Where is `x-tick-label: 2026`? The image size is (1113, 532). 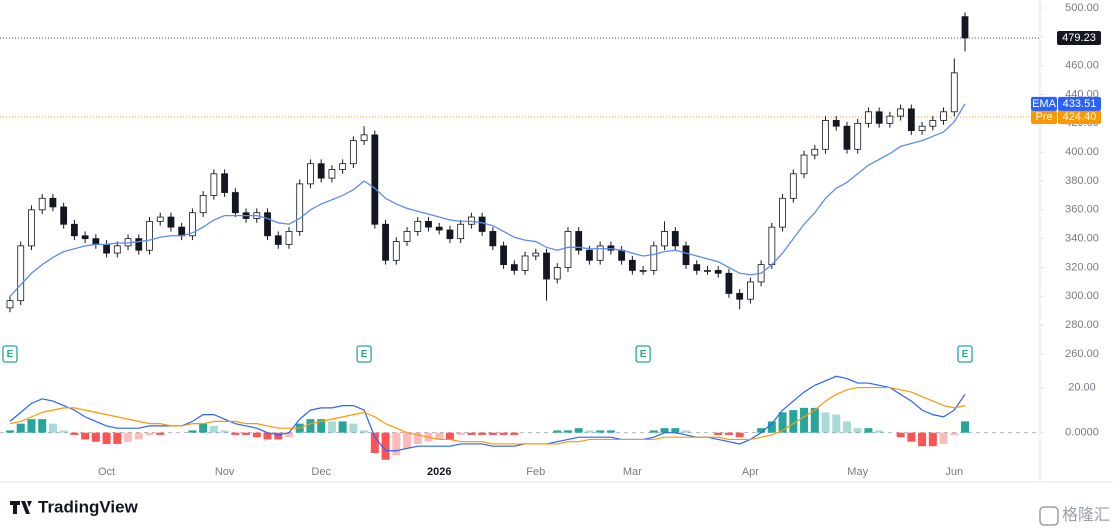 x-tick-label: 2026 is located at coordinates (439, 472).